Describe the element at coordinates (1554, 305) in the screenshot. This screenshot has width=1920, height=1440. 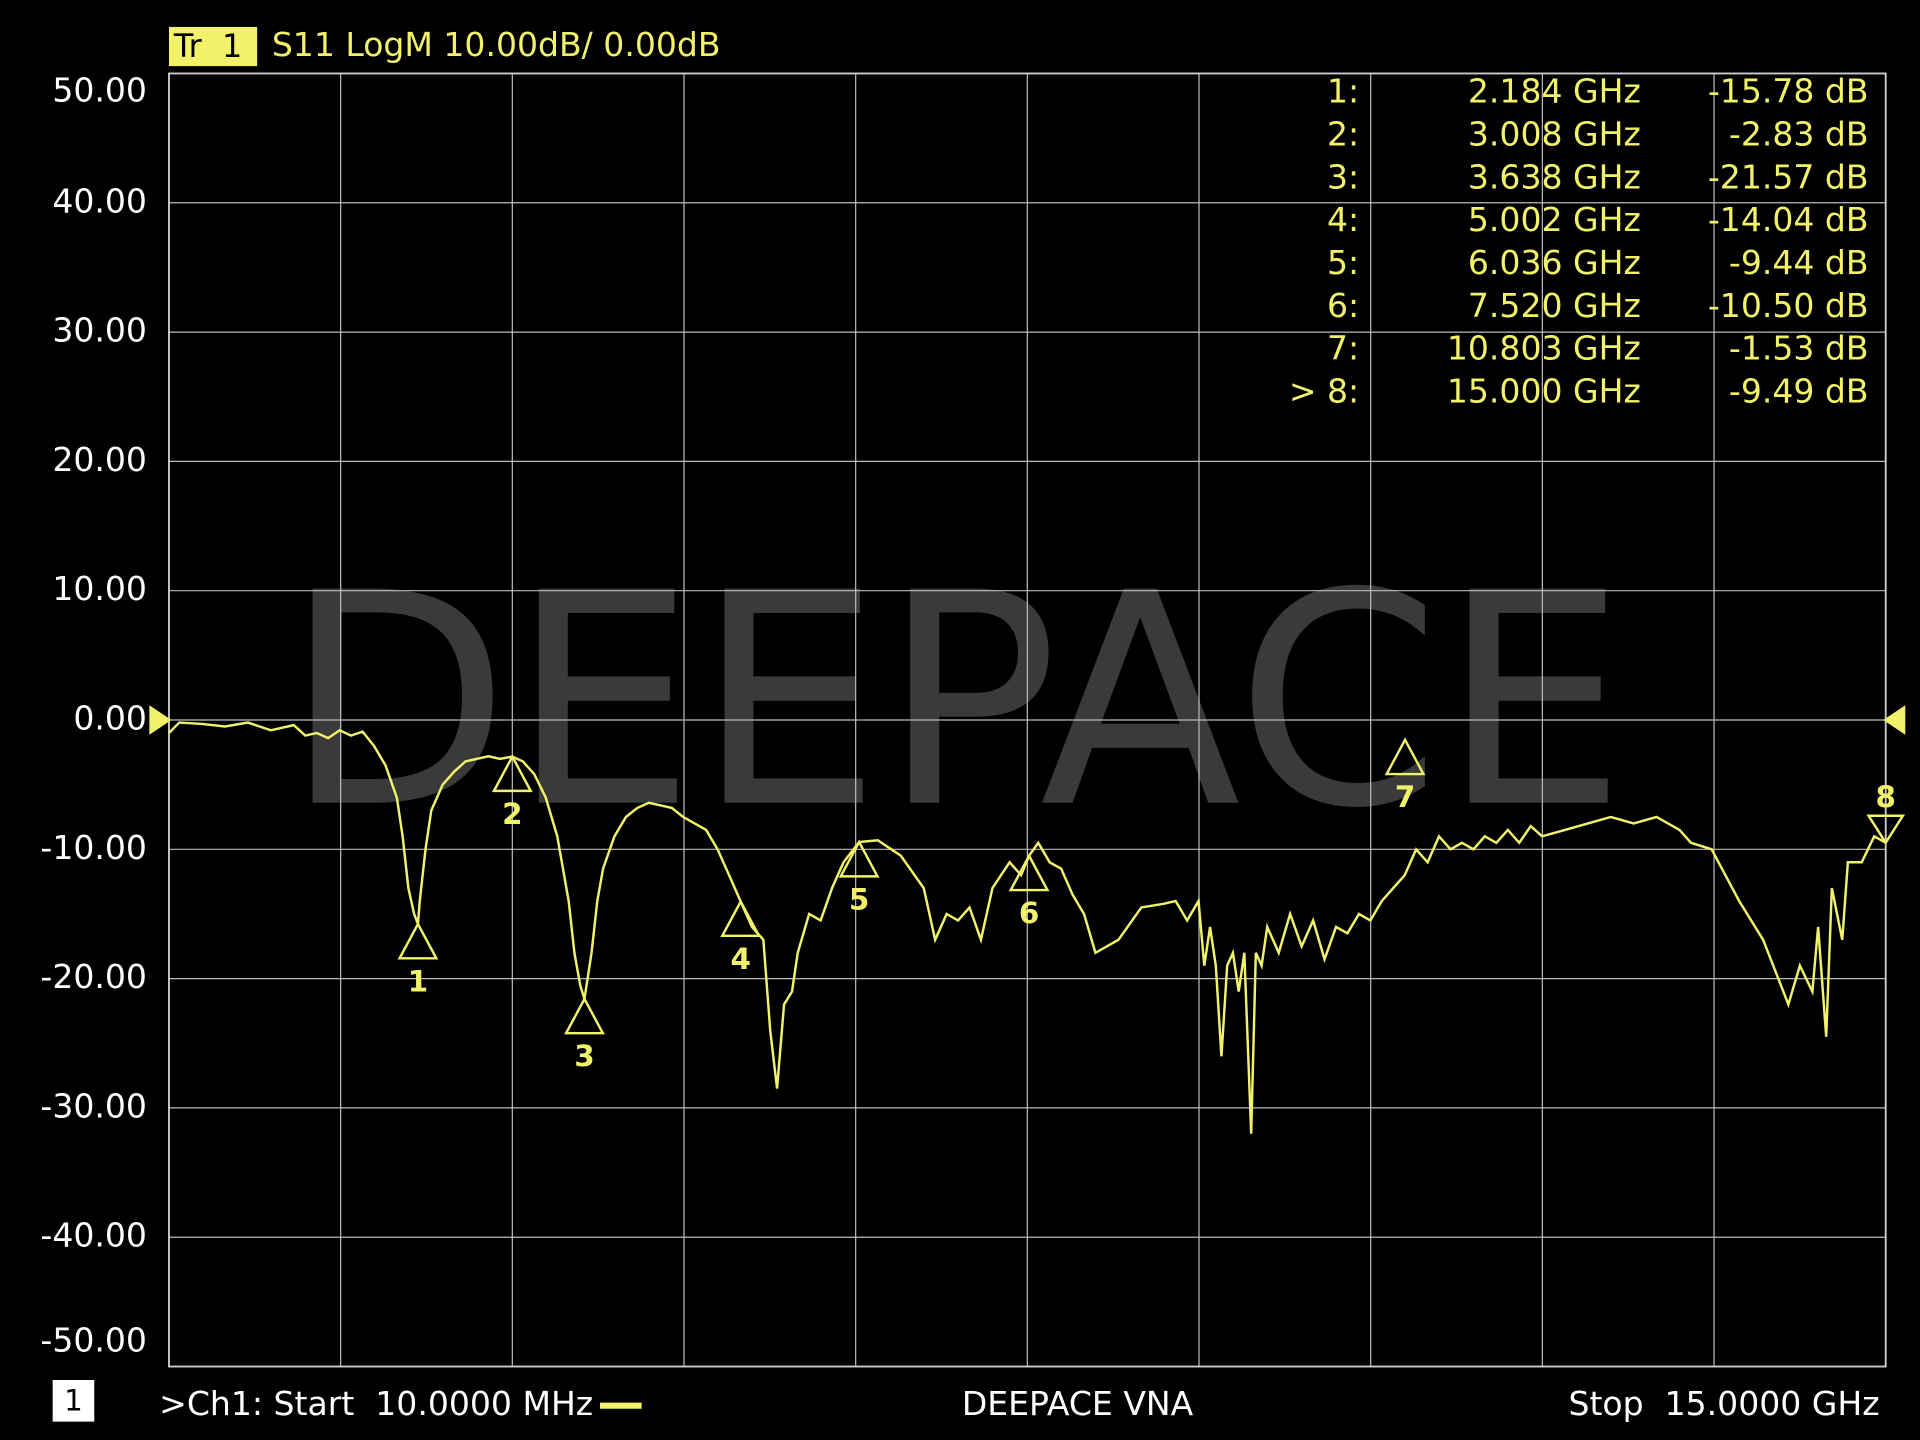
I see `marker-frequency: 7.520 GHz` at that location.